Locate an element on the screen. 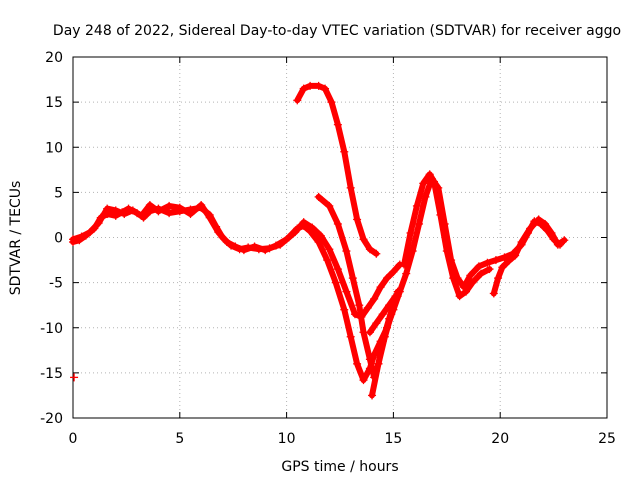 The width and height of the screenshot is (640, 480). y-tick-label: 15 is located at coordinates (54, 103).